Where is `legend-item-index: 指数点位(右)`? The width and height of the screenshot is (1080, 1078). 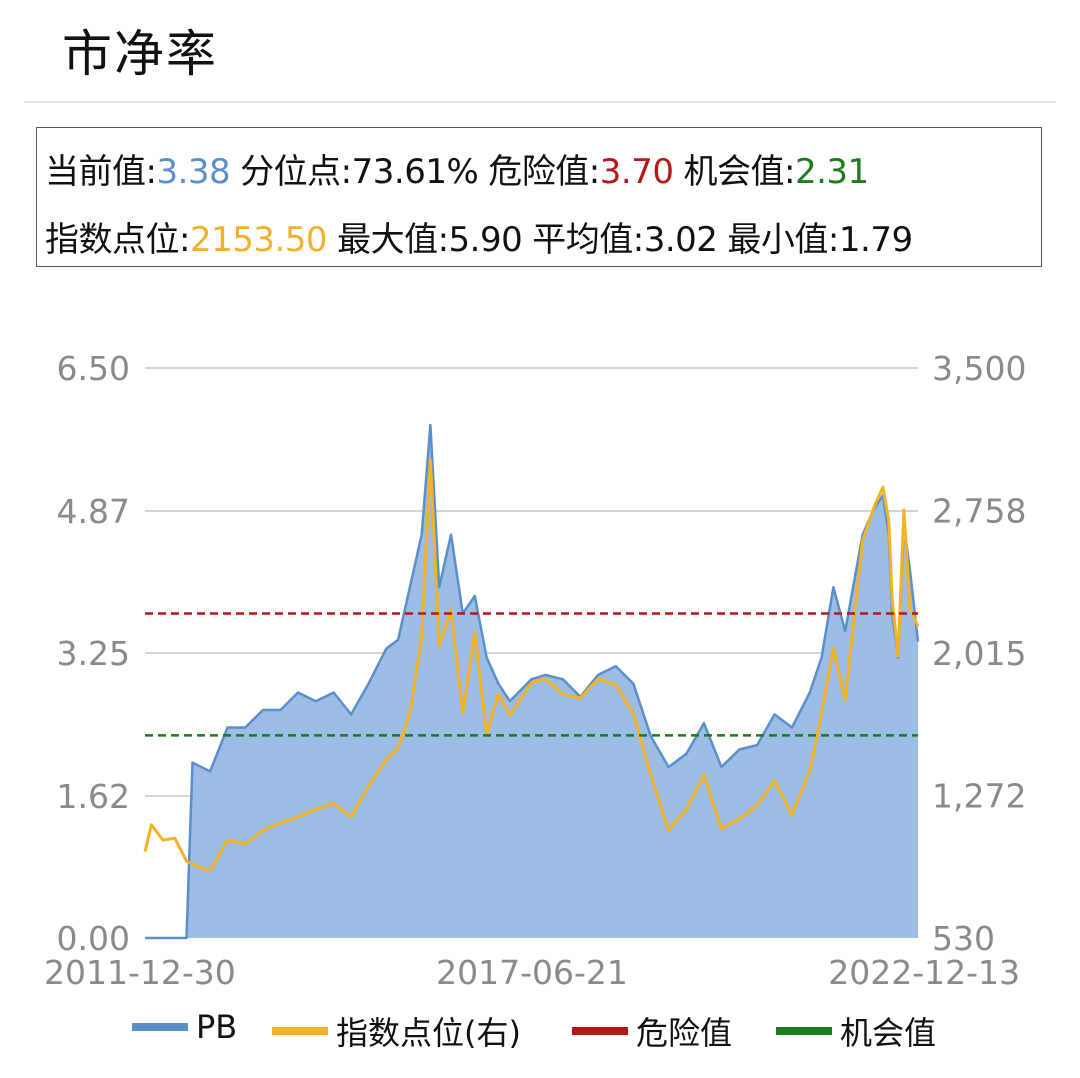
legend-item-index: 指数点位(右) is located at coordinates (396, 1031).